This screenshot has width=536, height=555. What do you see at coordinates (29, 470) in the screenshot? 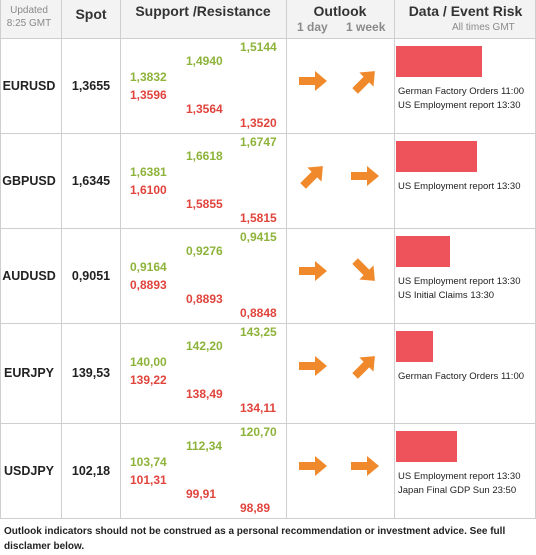
I see `symbol: USDJPY` at bounding box center [29, 470].